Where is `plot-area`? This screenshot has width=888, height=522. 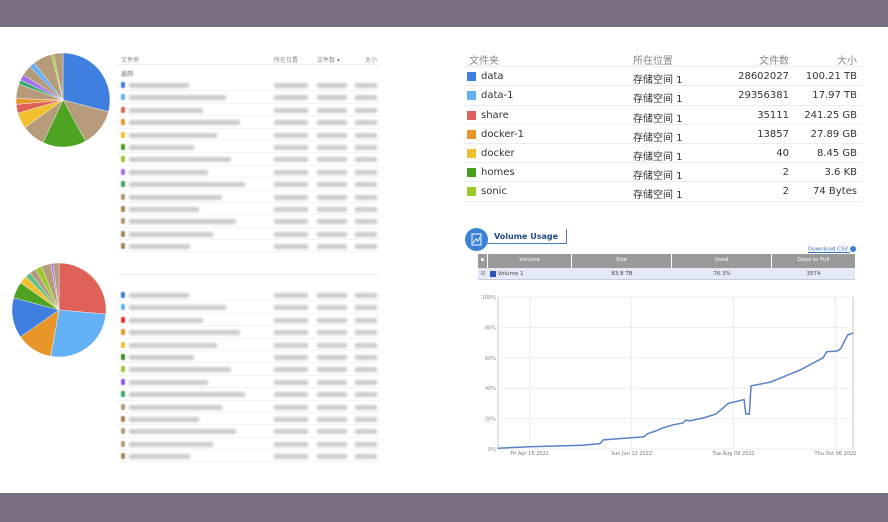
plot-area is located at coordinates (675, 373).